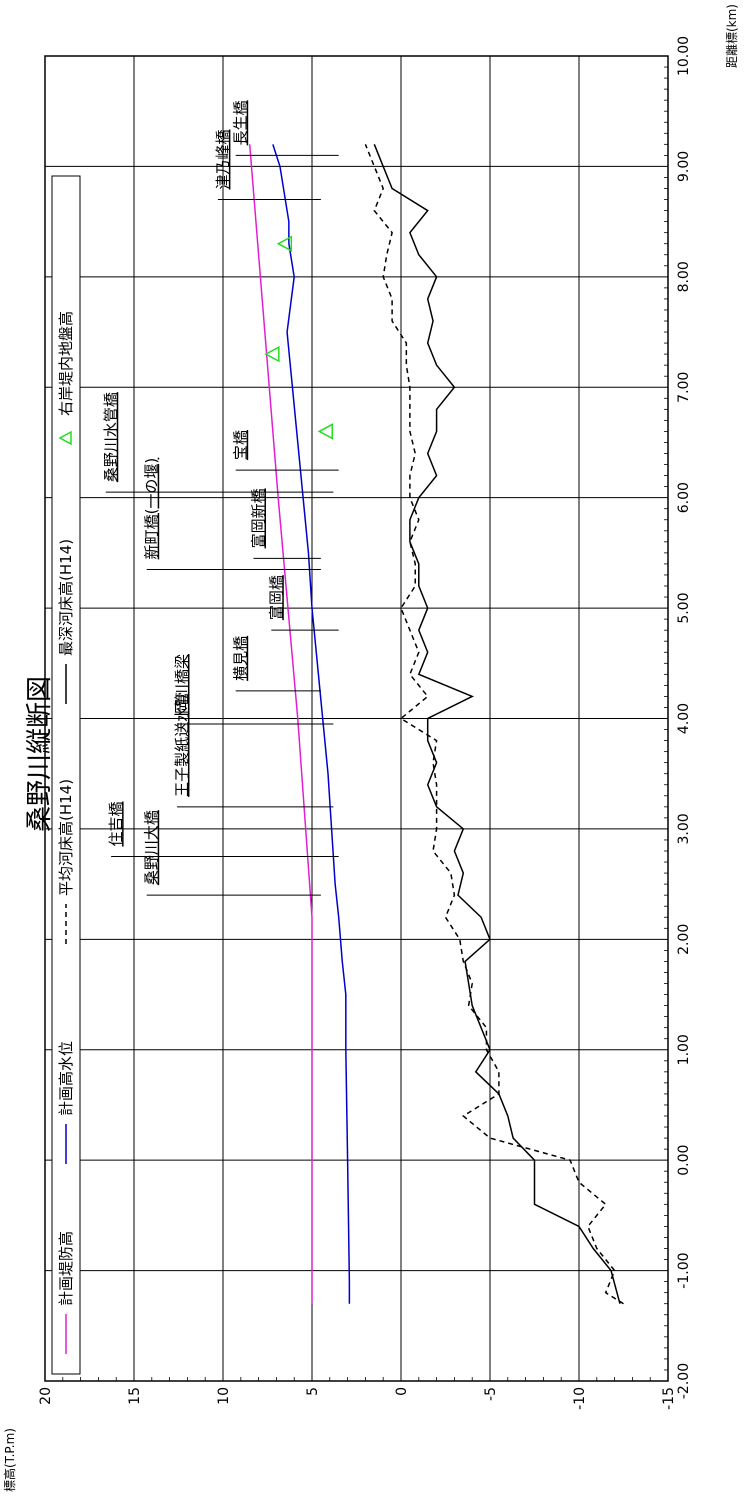 The image size is (746, 1498). What do you see at coordinates (182, 684) in the screenshot?
I see `bridge-label: 岡川橋梁` at bounding box center [182, 684].